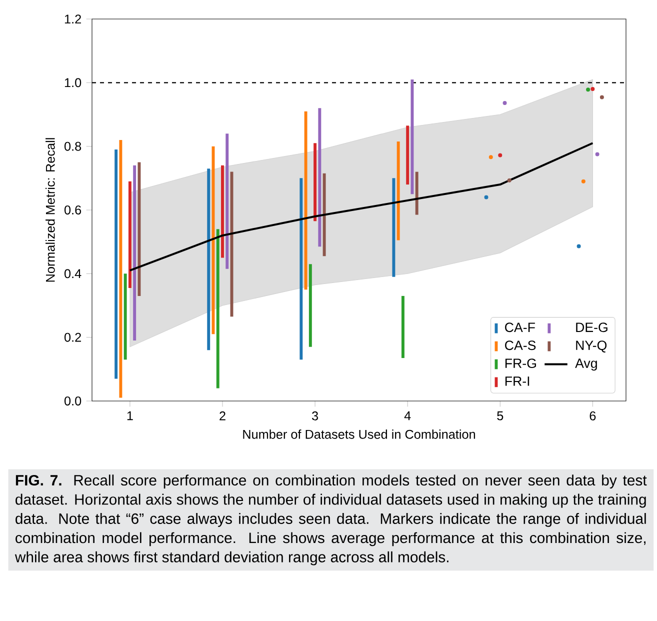  I want to click on x-tick-label: 5, so click(500, 415).